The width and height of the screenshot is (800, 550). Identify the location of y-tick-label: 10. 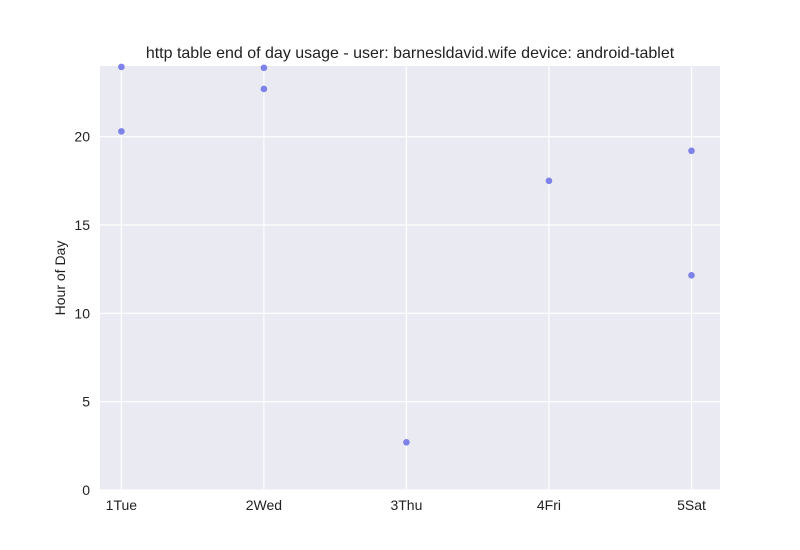
(82, 313).